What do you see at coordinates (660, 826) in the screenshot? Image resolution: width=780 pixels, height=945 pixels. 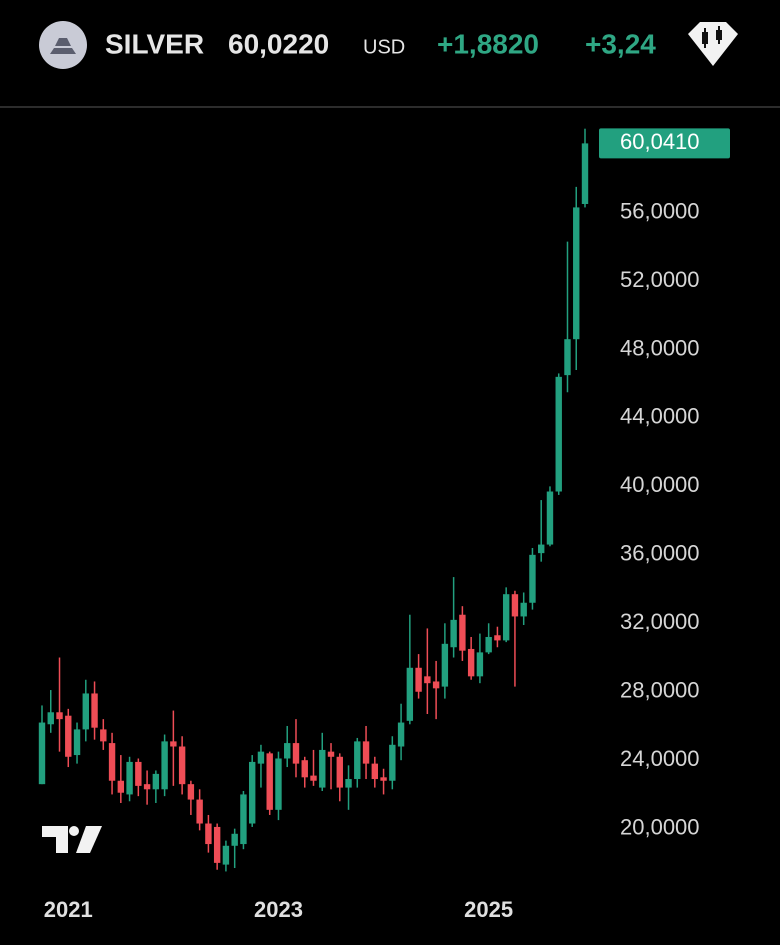 I see `y-tick-label: 20,0000` at bounding box center [660, 826].